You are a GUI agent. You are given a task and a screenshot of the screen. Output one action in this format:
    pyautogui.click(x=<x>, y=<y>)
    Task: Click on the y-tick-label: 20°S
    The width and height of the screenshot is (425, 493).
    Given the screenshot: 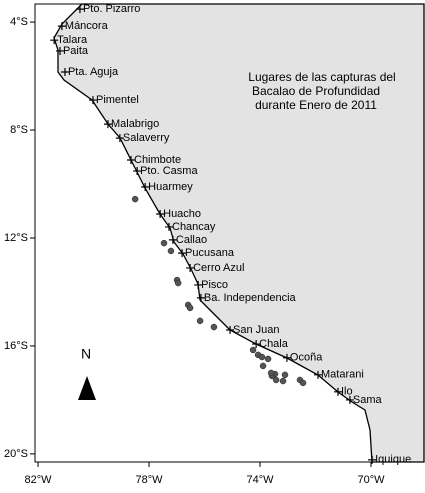 What is the action you would take?
    pyautogui.click(x=16, y=454)
    